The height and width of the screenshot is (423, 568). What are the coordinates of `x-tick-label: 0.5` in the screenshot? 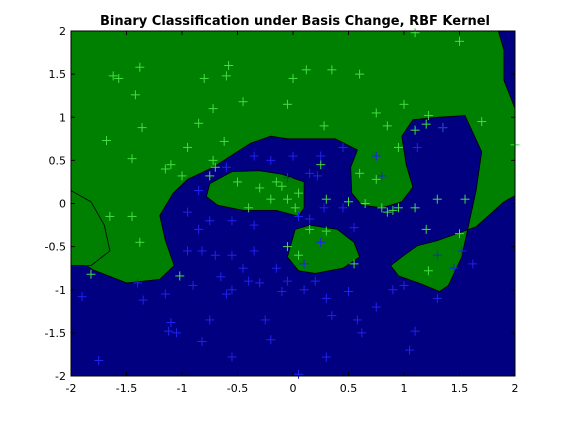 It's located at (349, 388).